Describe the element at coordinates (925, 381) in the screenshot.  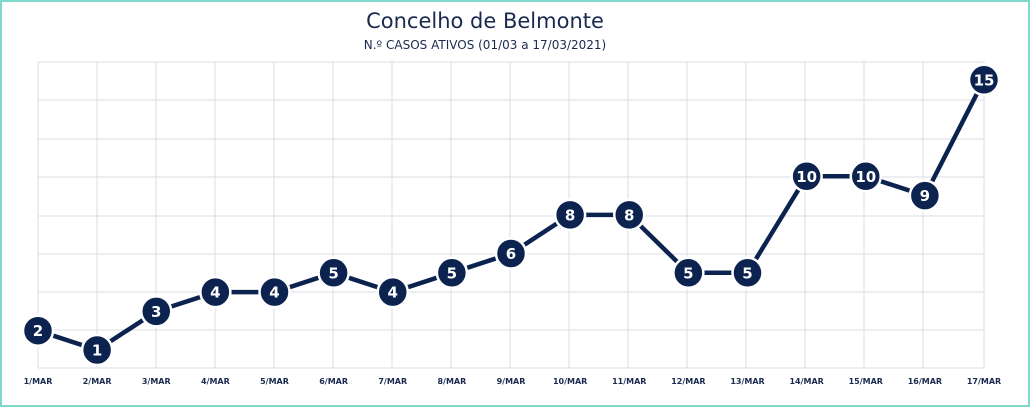
I see `x-tick-label: 16/MAR` at that location.